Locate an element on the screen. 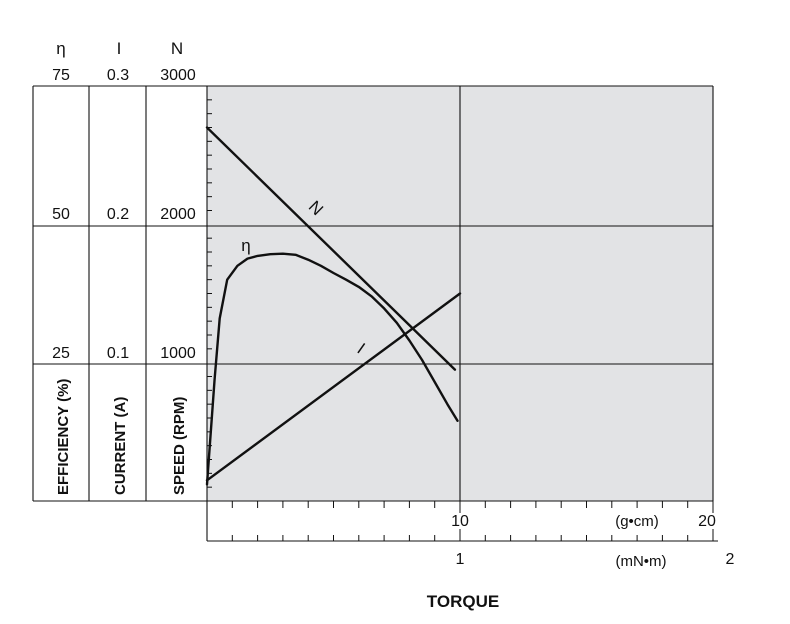  series-line-current is located at coordinates (333, 387).